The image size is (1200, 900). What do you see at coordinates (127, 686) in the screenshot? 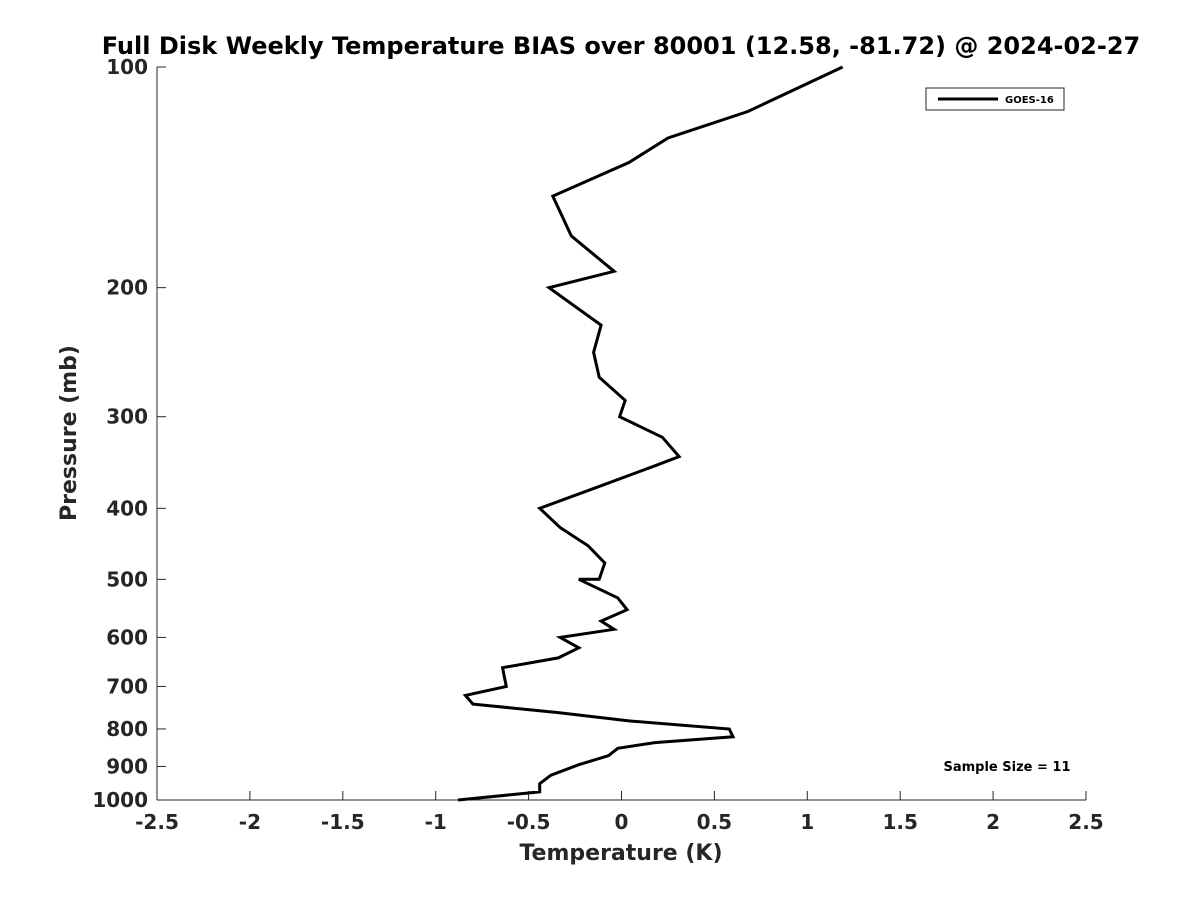
I see `y-tick-label: 700` at bounding box center [127, 686].